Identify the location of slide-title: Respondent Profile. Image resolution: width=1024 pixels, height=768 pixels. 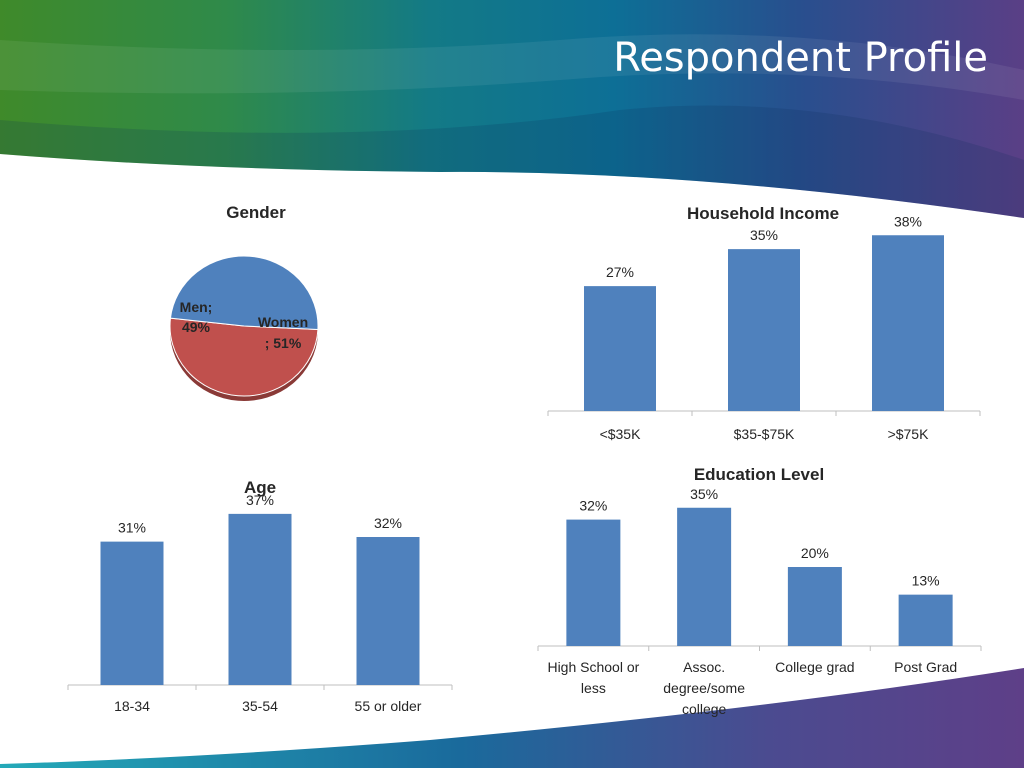
(800, 58).